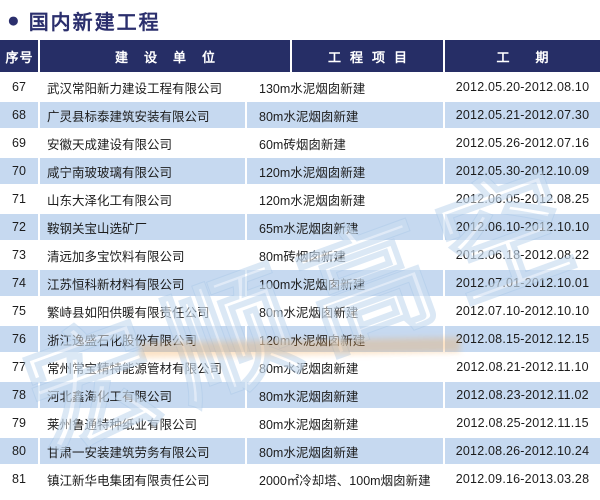 The height and width of the screenshot is (500, 600). What do you see at coordinates (19, 171) in the screenshot?
I see `cell-no: 70` at bounding box center [19, 171].